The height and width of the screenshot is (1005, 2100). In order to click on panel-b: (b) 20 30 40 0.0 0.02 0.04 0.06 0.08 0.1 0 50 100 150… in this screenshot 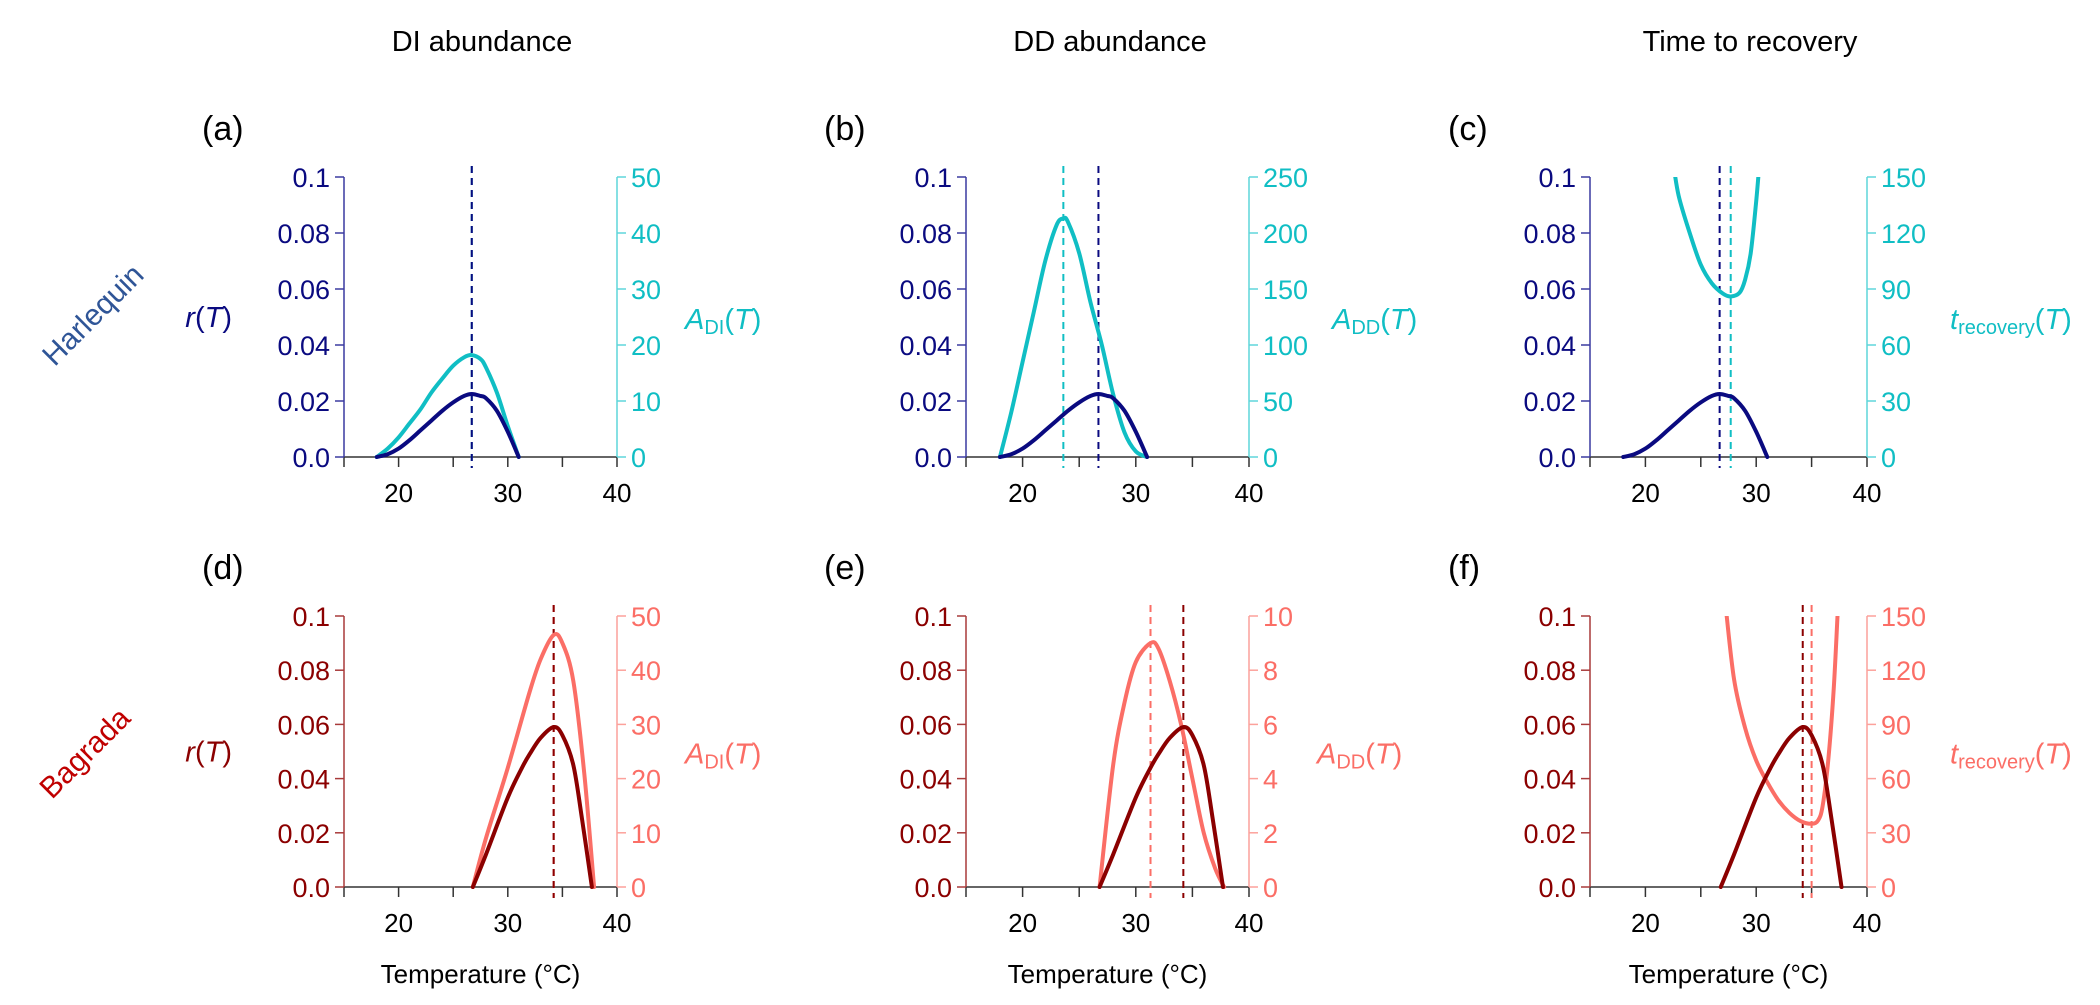, I will do `click(1120, 309)`.